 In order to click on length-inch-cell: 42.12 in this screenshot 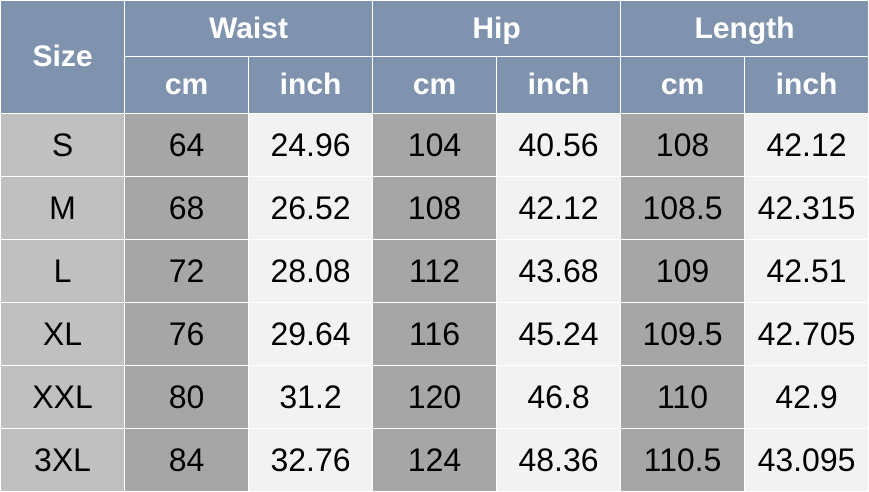, I will do `click(806, 145)`.